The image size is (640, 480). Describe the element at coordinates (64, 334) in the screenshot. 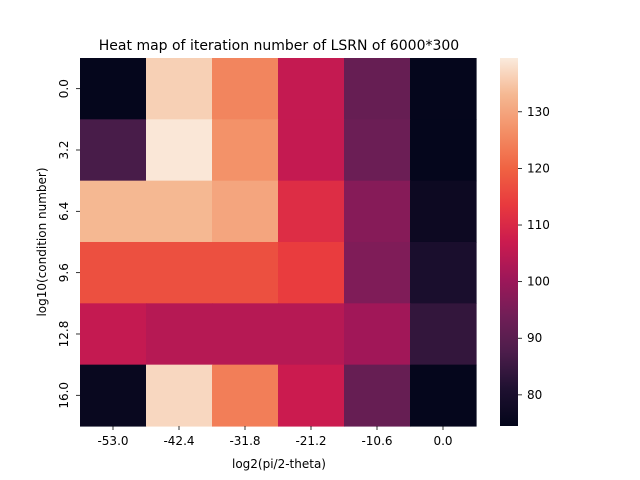

I see `y-tick-label: 12.8` at that location.